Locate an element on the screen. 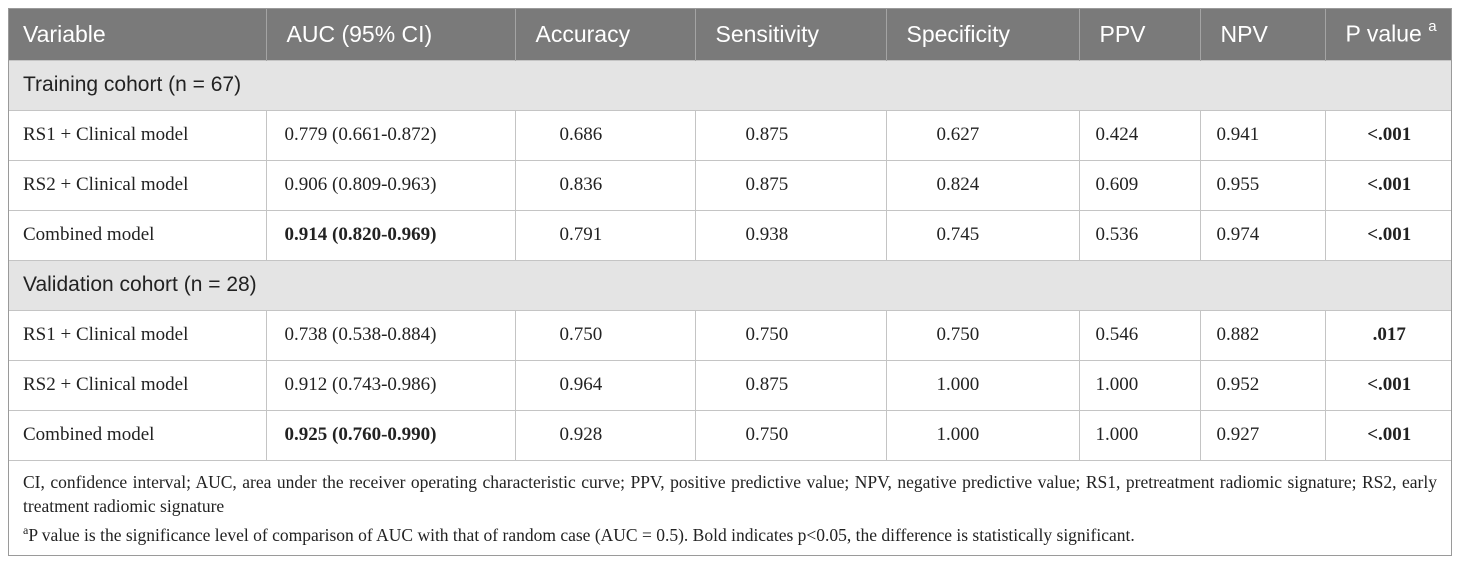  cell-auc: 0.779 (0.661-0.872) is located at coordinates (390, 134).